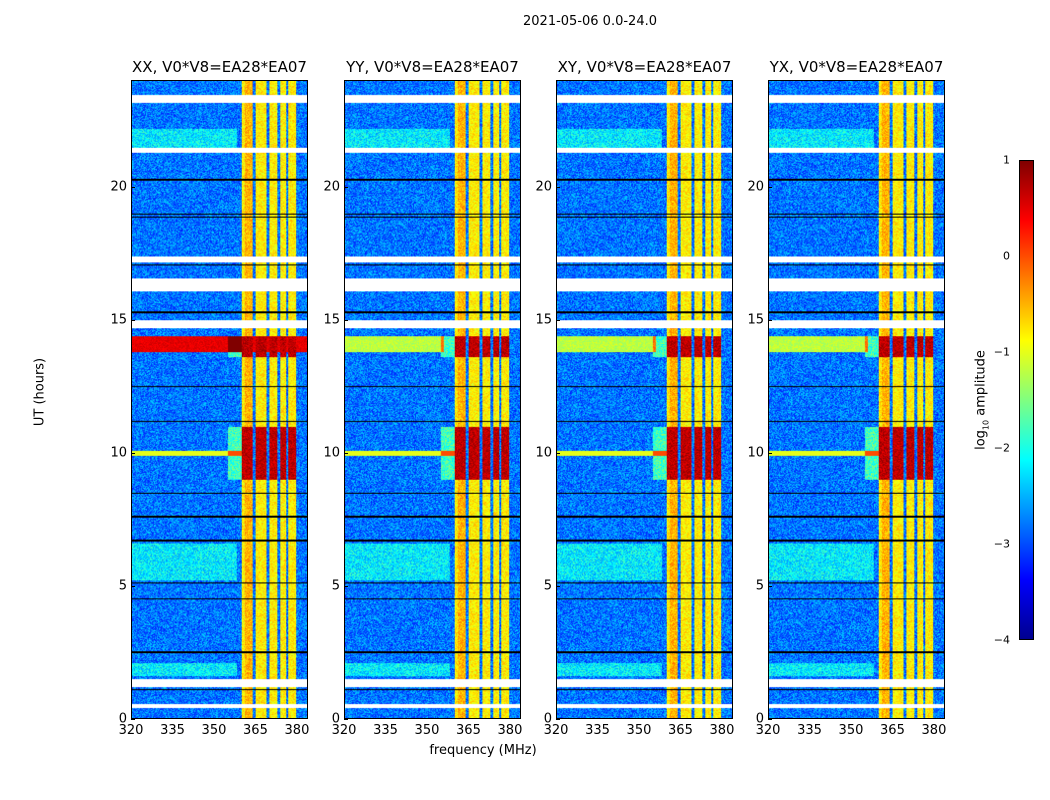 This screenshot has height=800, width=1050. Describe the element at coordinates (1001, 448) in the screenshot. I see `colorbar-tick-label: −2` at that location.